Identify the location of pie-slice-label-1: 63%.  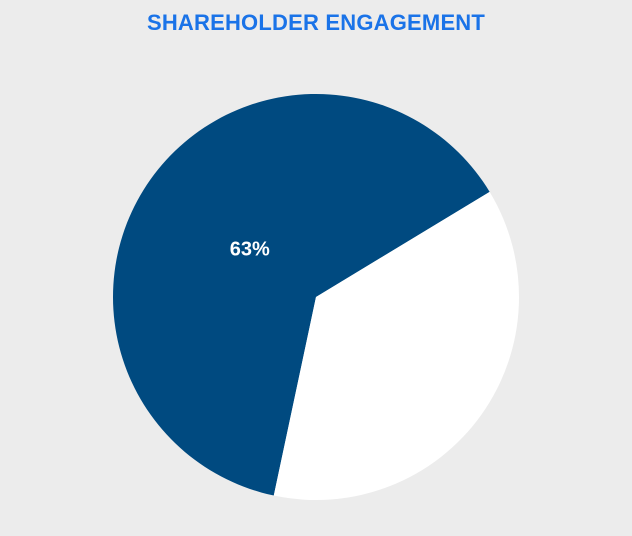
(250, 249).